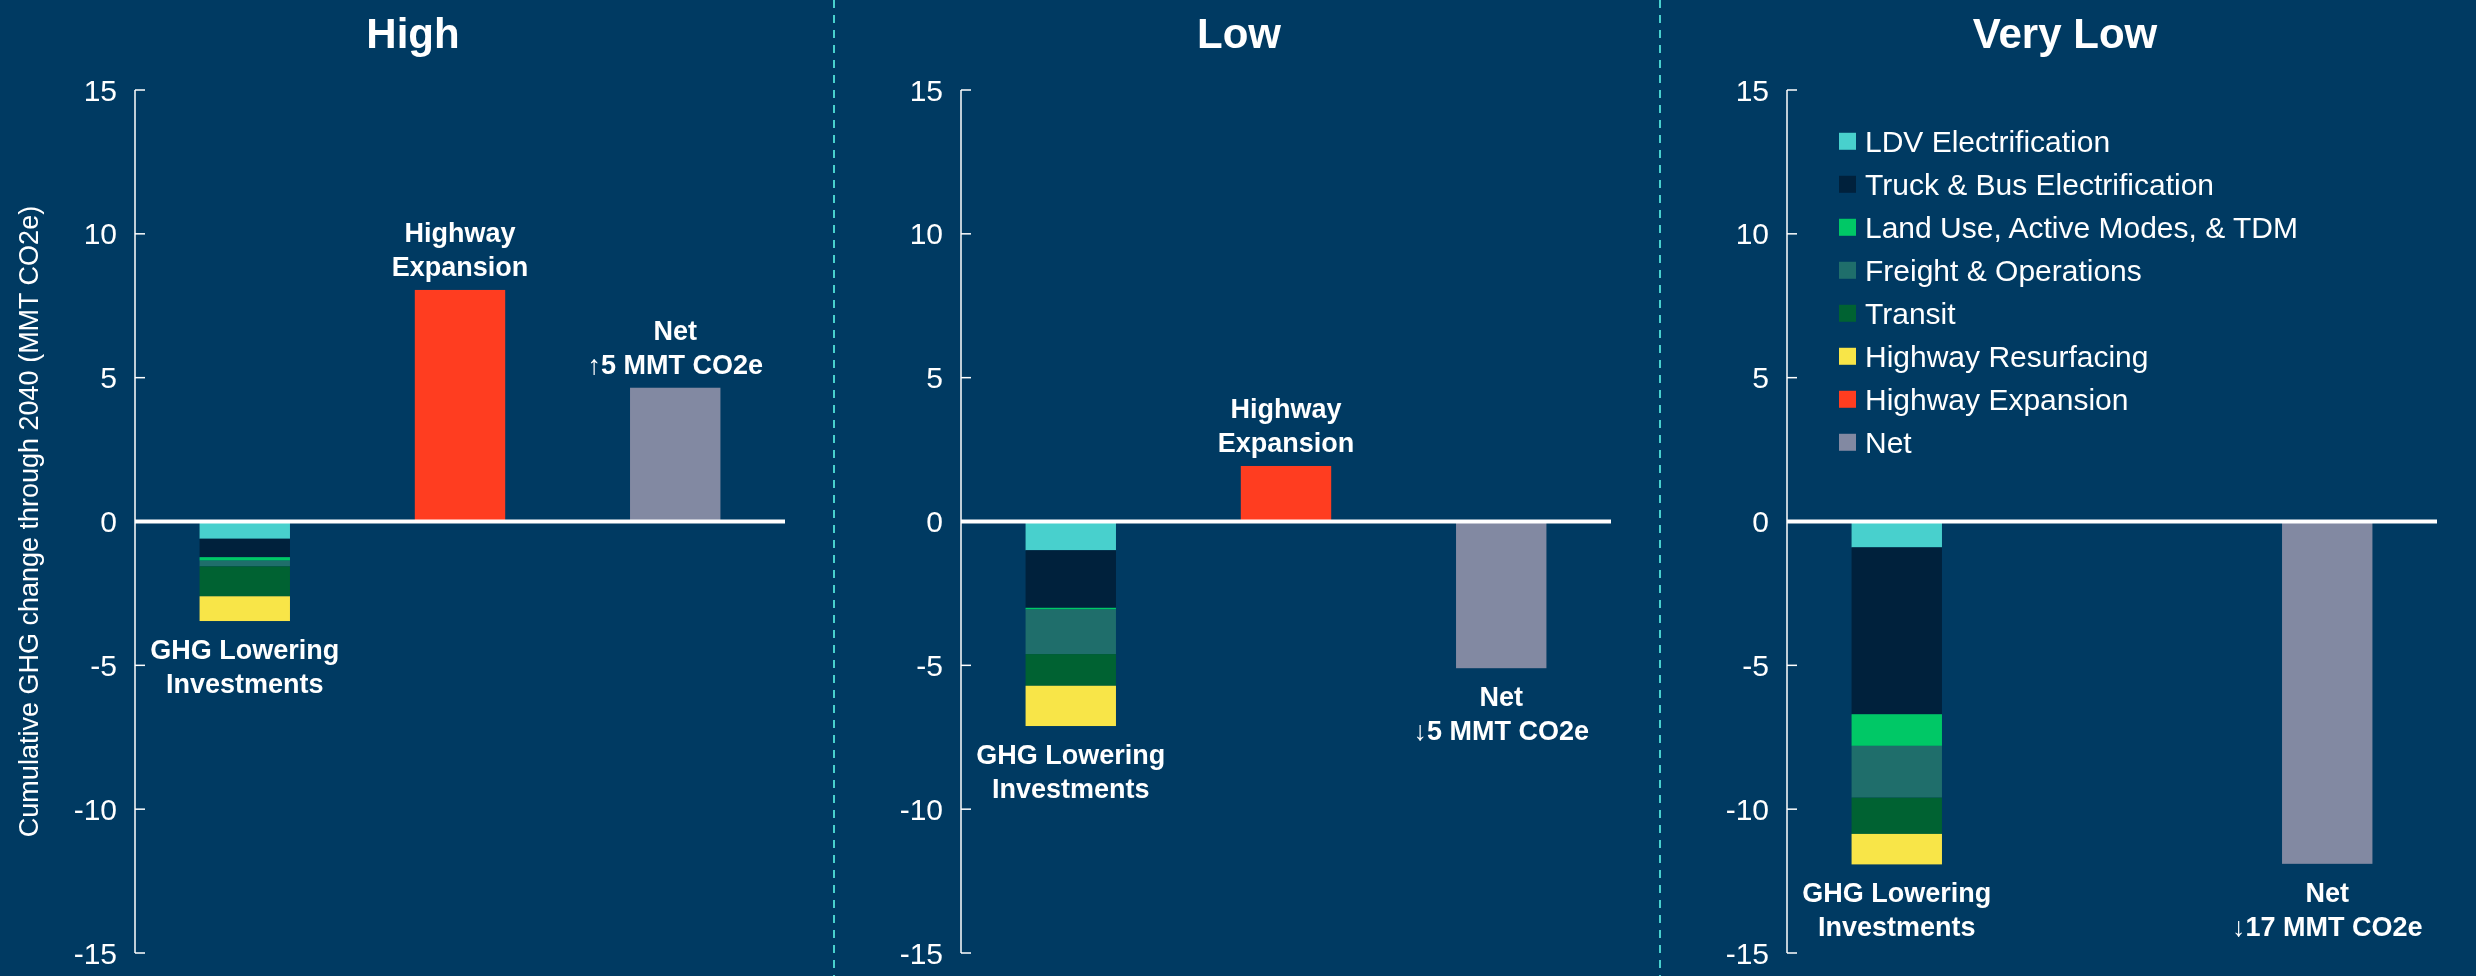  I want to click on annotation: ↓5 MMT CO2e, so click(1501, 731).